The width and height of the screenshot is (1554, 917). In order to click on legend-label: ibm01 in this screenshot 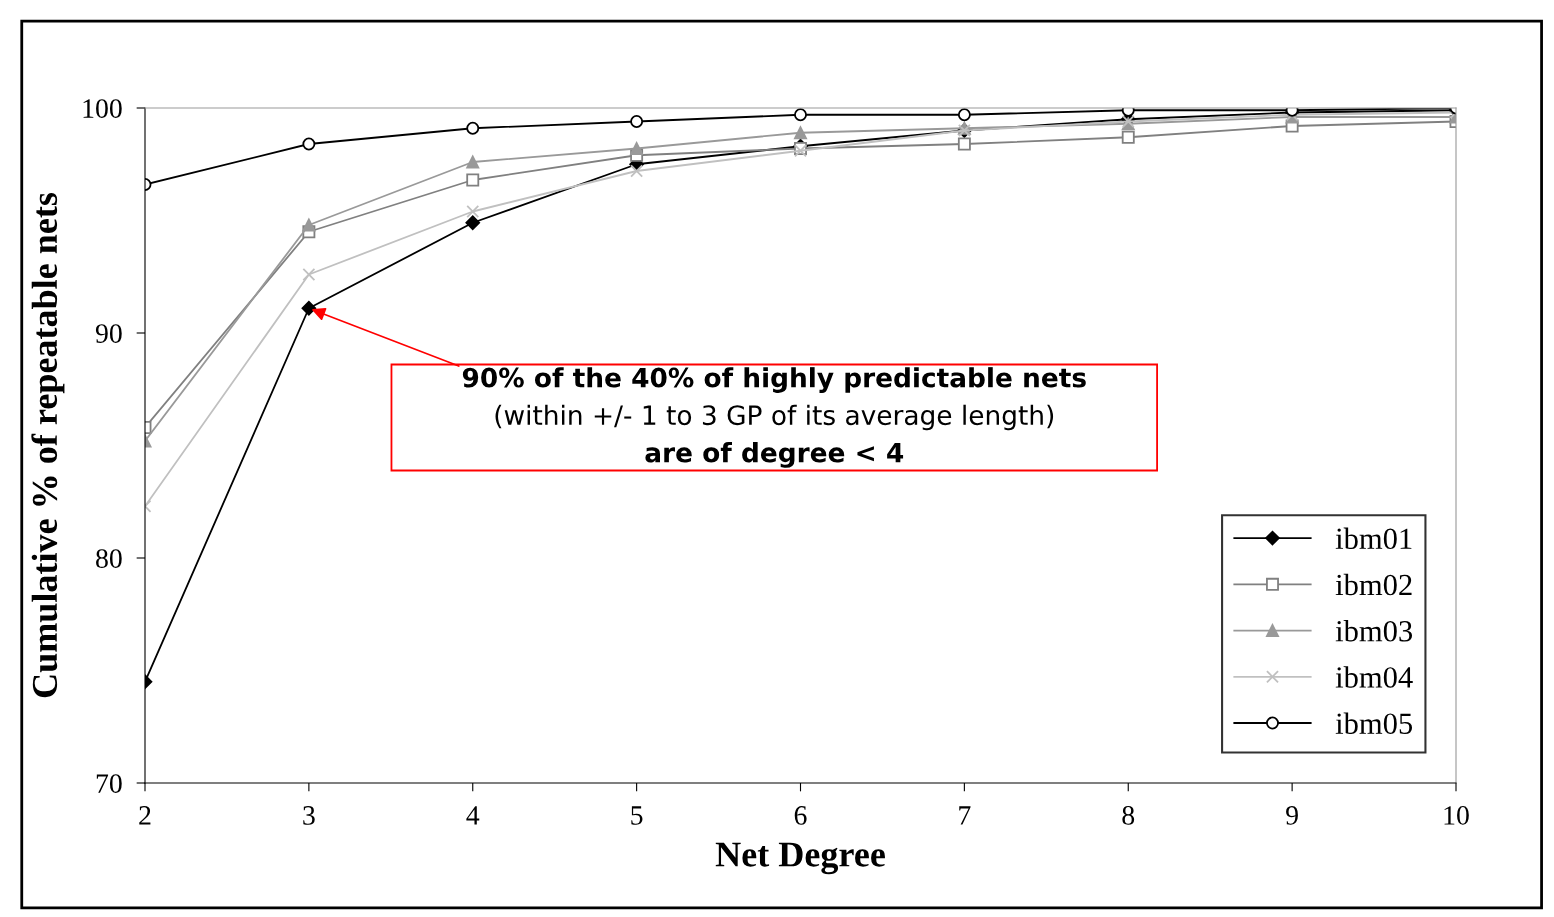, I will do `click(1373, 538)`.